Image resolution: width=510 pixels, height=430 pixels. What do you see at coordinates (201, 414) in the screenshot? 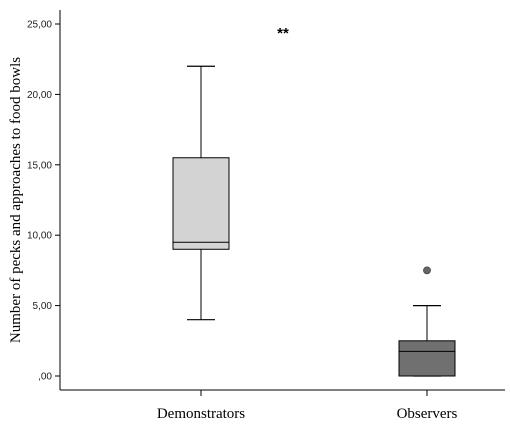
I see `x-tick-label: Demonstrators` at bounding box center [201, 414].